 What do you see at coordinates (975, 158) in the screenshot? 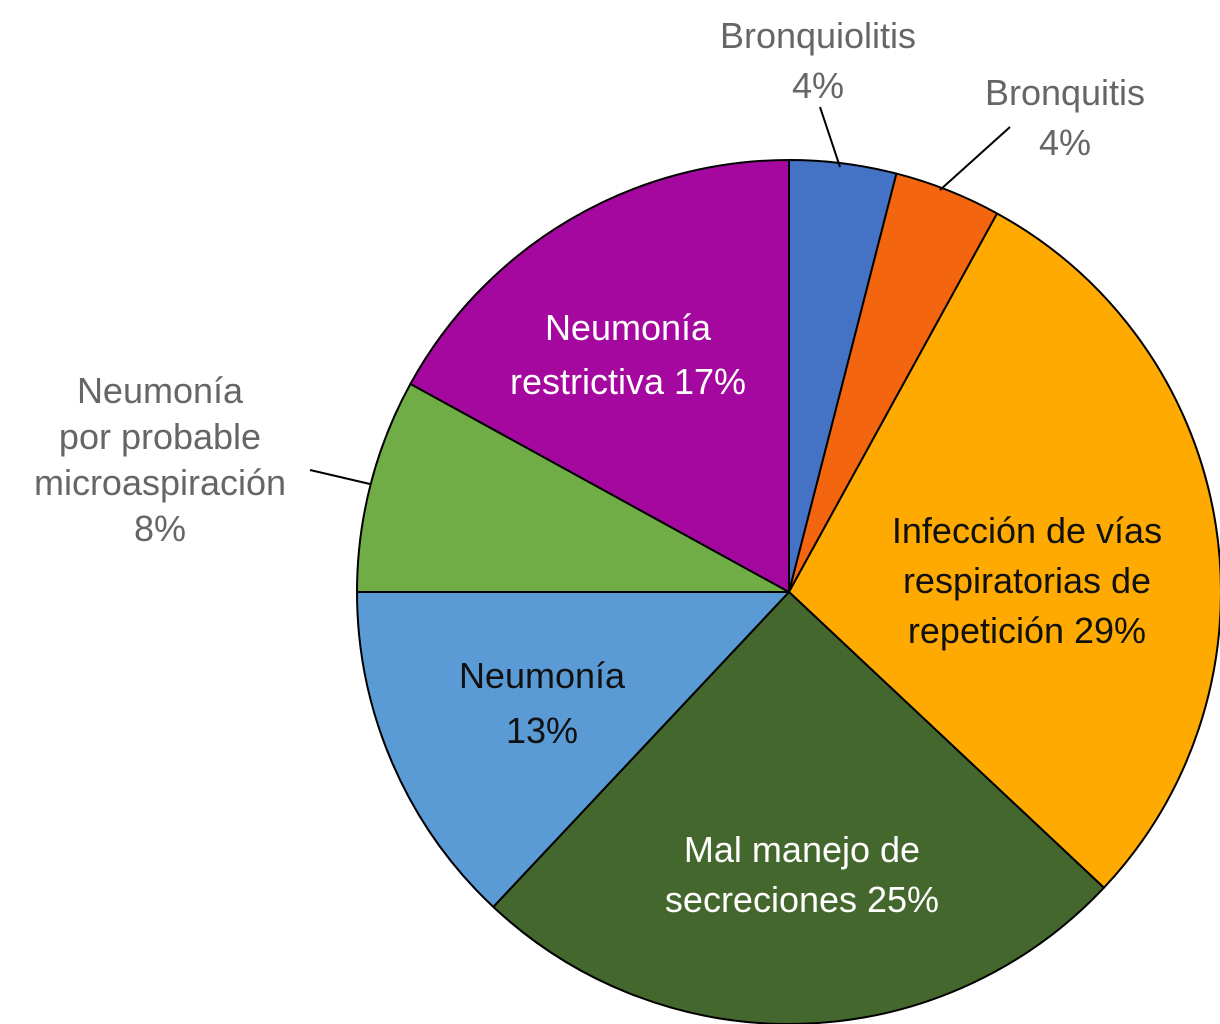
I see `leader-line-bronquitis` at bounding box center [975, 158].